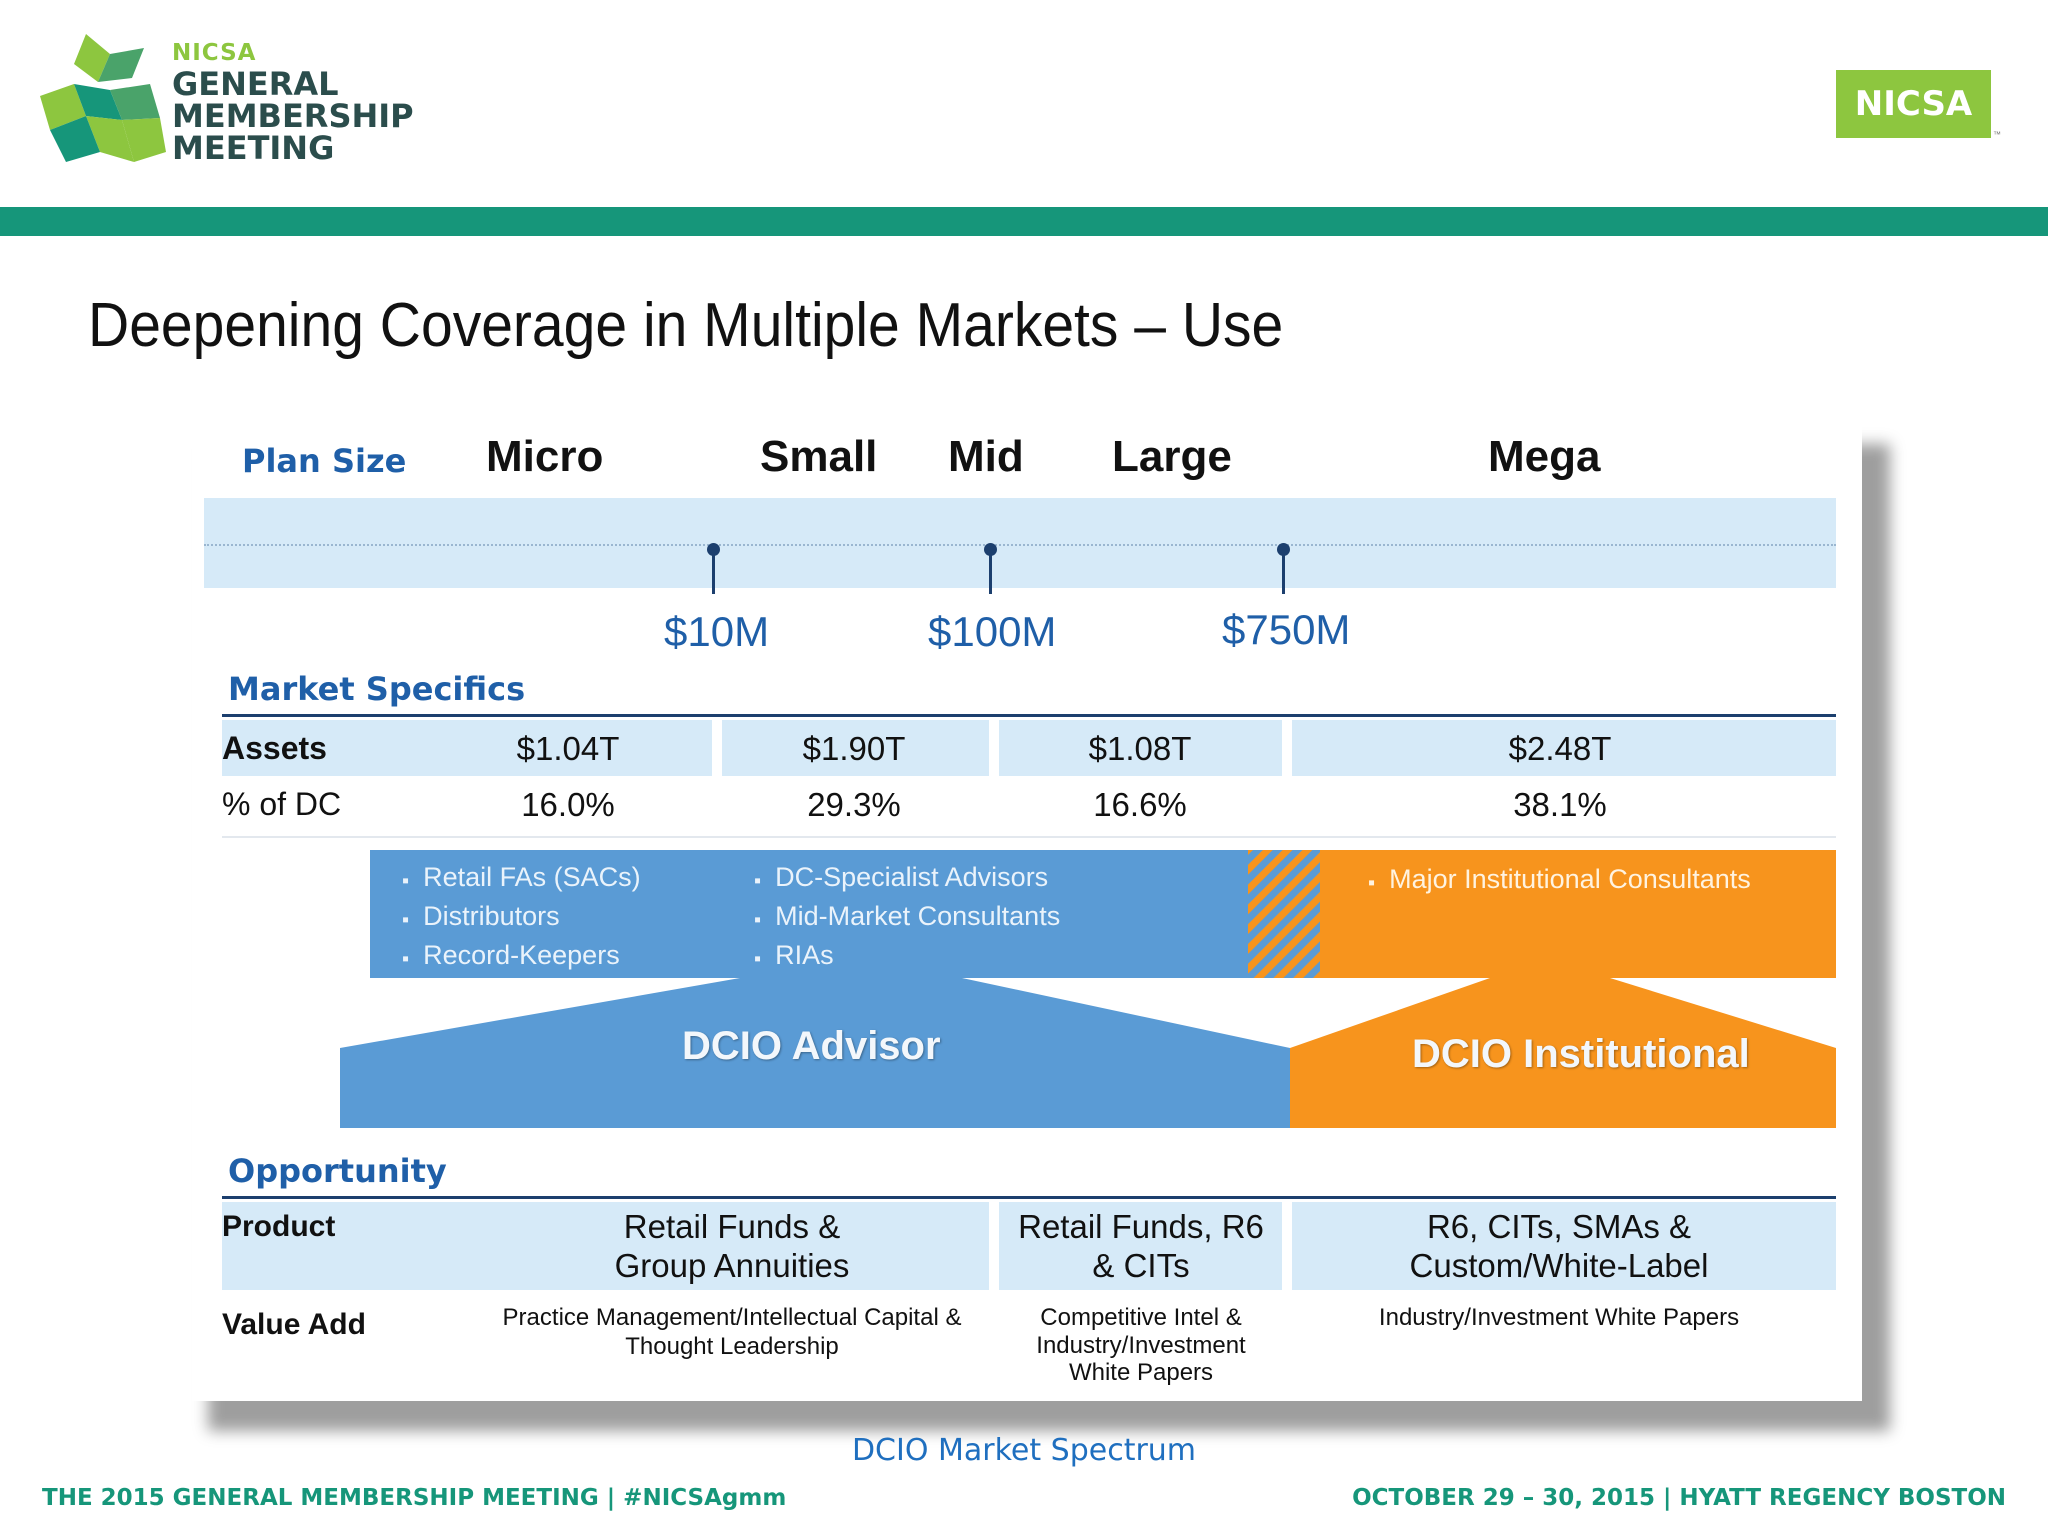 This screenshot has height=1536, width=2048. I want to click on opportunity-rule, so click(1029, 1197).